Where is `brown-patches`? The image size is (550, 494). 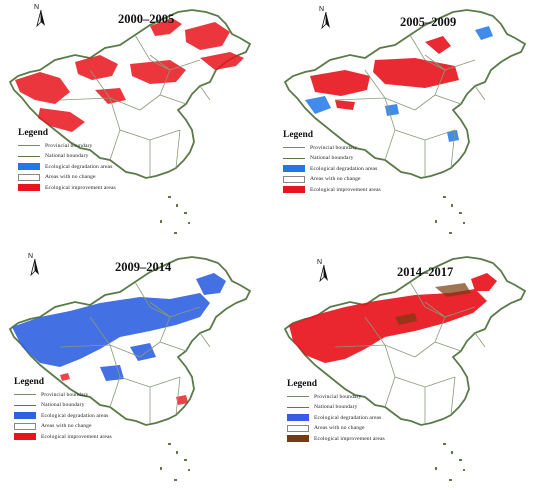 brown-patches is located at coordinates (433, 304).